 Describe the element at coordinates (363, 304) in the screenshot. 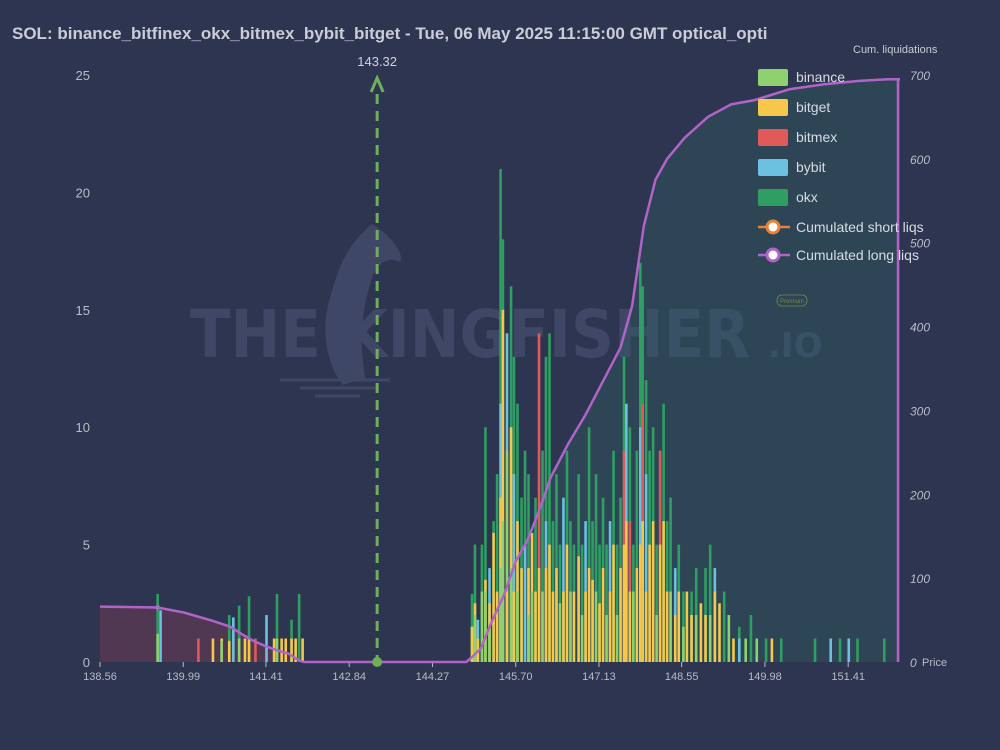

I see `kingfisher-logo-icon` at that location.